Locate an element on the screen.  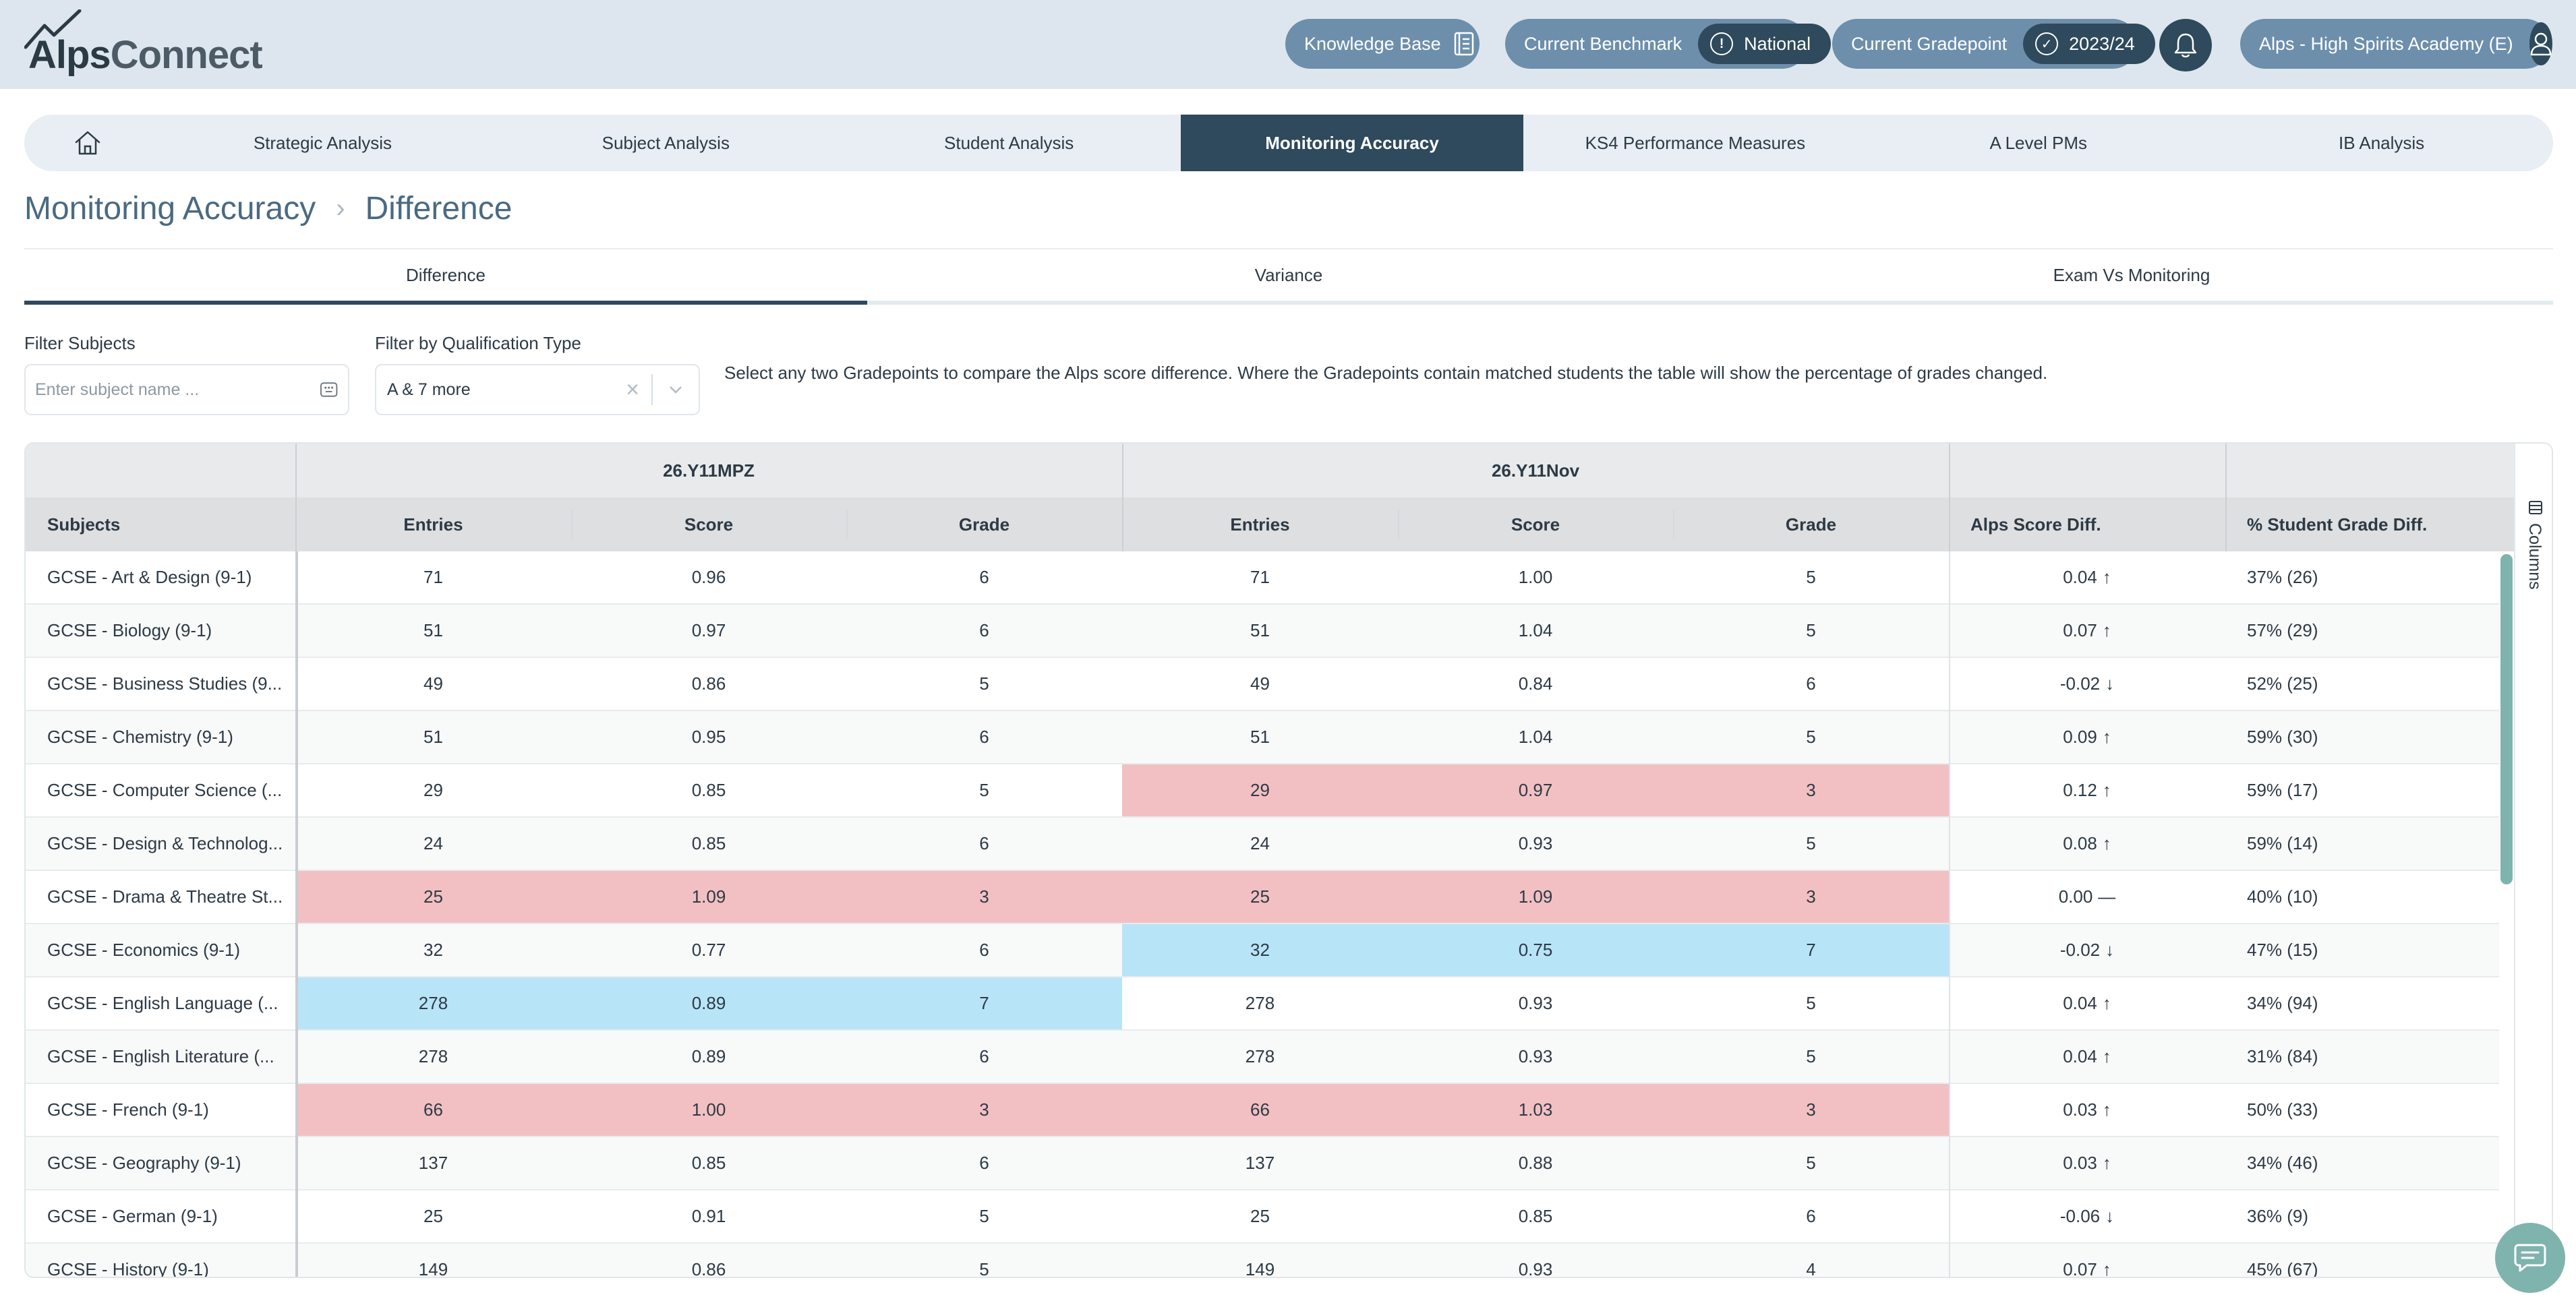
chevron-down-icon is located at coordinates (676, 389).